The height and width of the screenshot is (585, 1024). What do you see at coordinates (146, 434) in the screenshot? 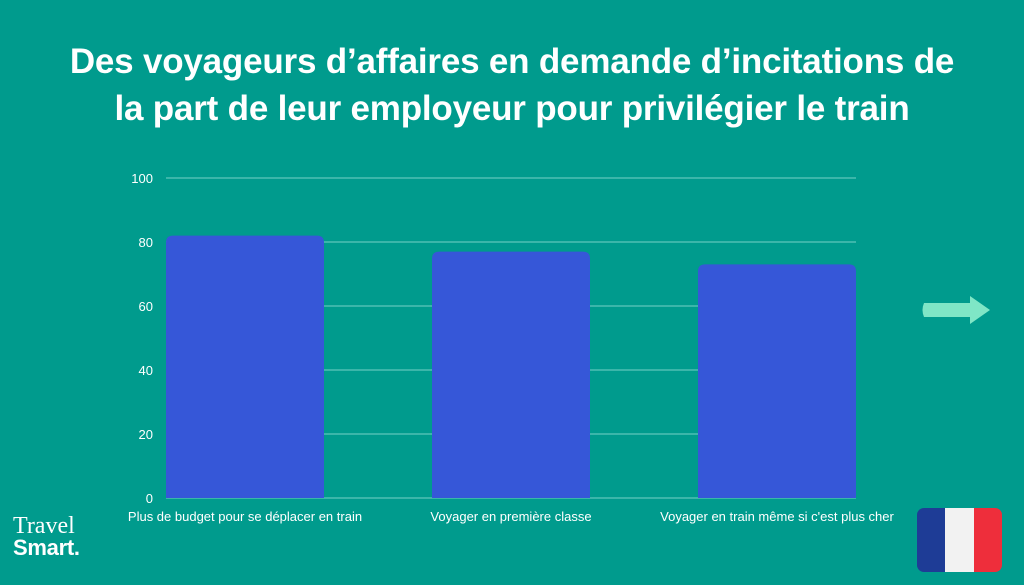
I see `y-tick-label: 20` at bounding box center [146, 434].